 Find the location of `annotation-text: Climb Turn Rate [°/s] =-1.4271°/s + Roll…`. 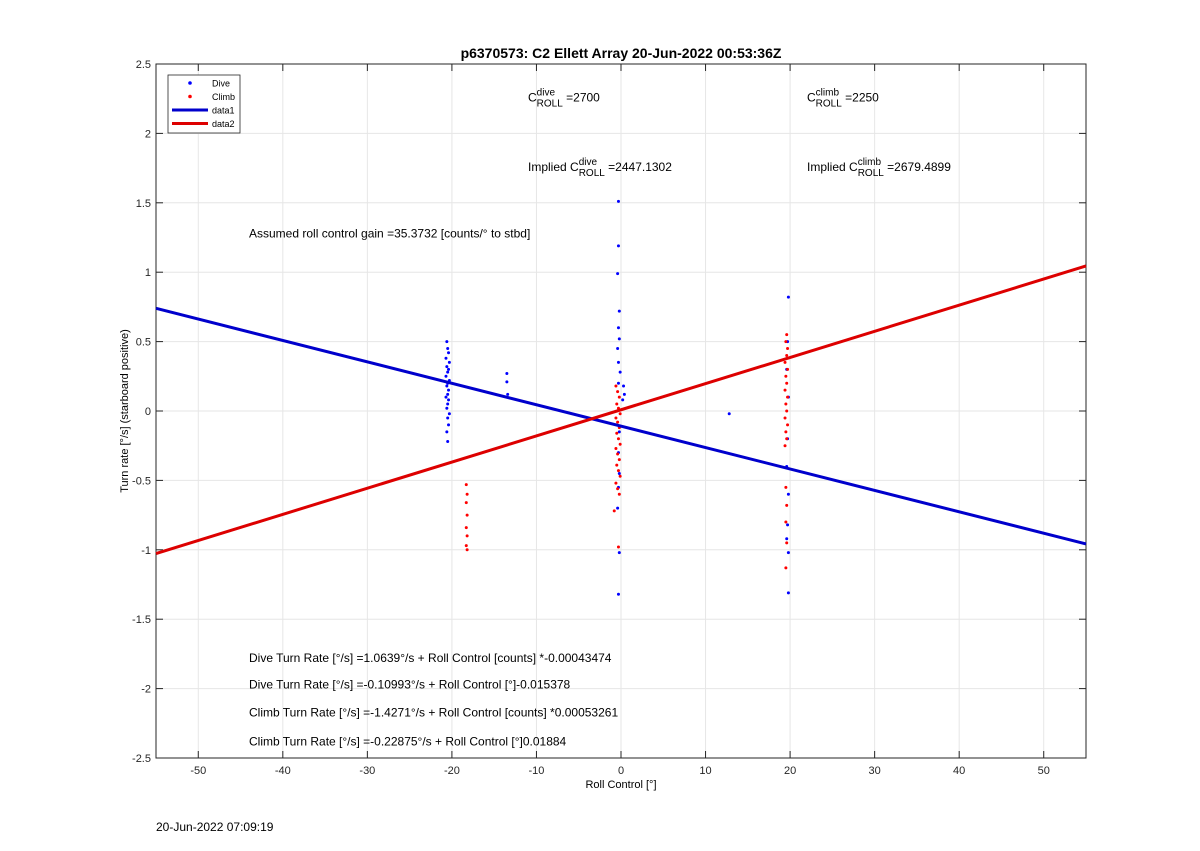

annotation-text: Climb Turn Rate [°/s] =-1.4271°/s + Roll… is located at coordinates (433, 712).